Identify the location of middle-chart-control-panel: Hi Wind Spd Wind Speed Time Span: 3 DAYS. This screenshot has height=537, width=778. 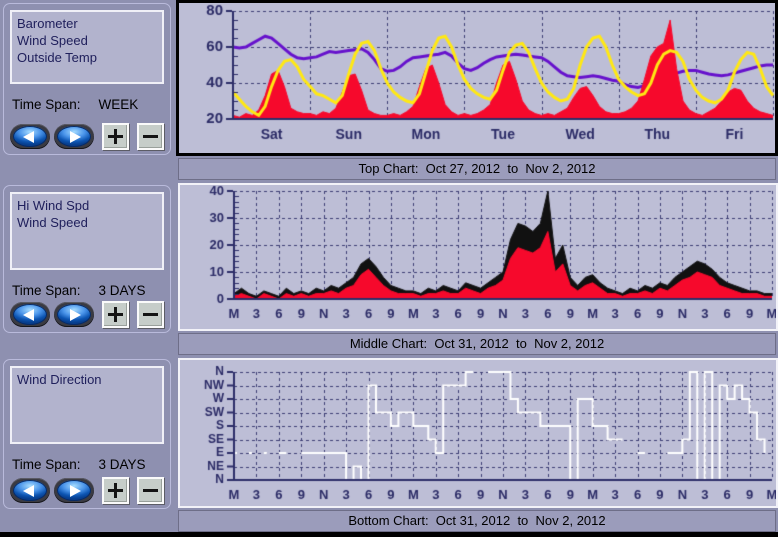
(87, 259).